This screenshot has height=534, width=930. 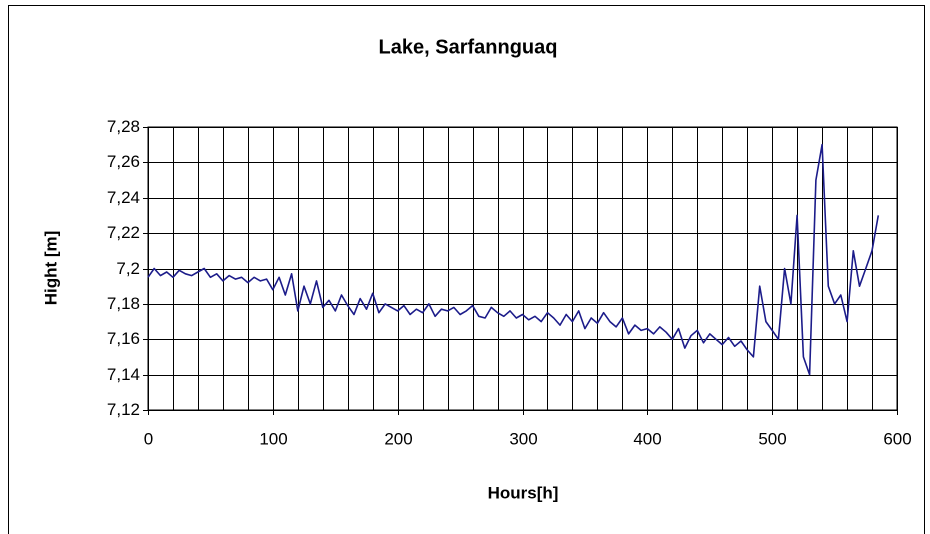 What do you see at coordinates (772, 438) in the screenshot?
I see `x-tick-label: 500` at bounding box center [772, 438].